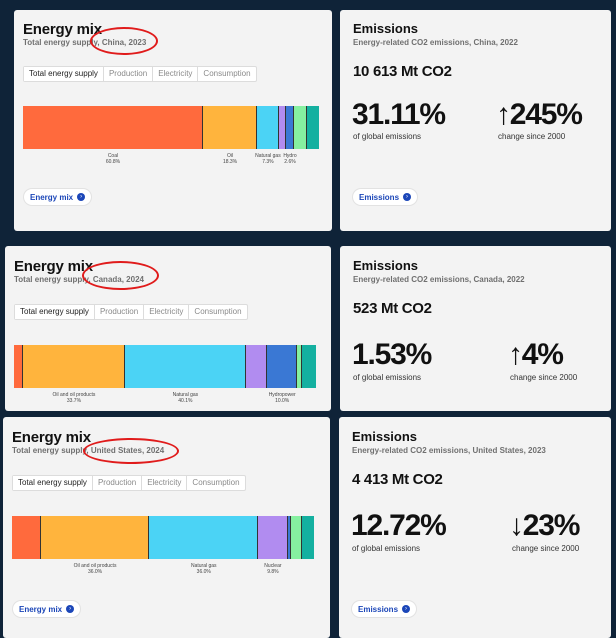  What do you see at coordinates (539, 114) in the screenshot?
I see `change-value: ↑245%` at bounding box center [539, 114].